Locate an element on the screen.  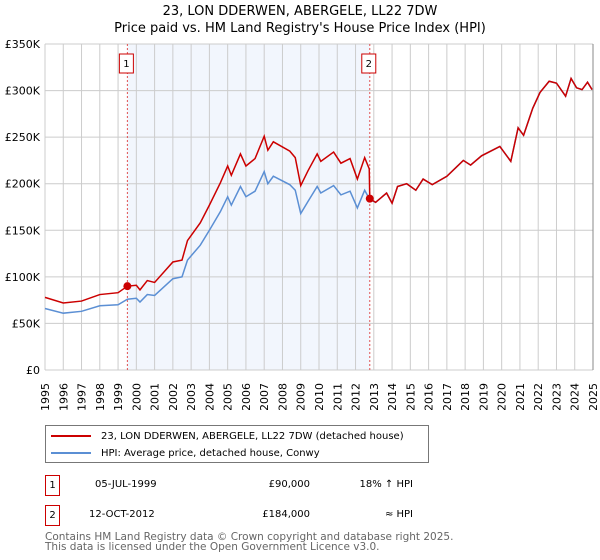
x-tick-label: 2014 is located at coordinates (392, 396).